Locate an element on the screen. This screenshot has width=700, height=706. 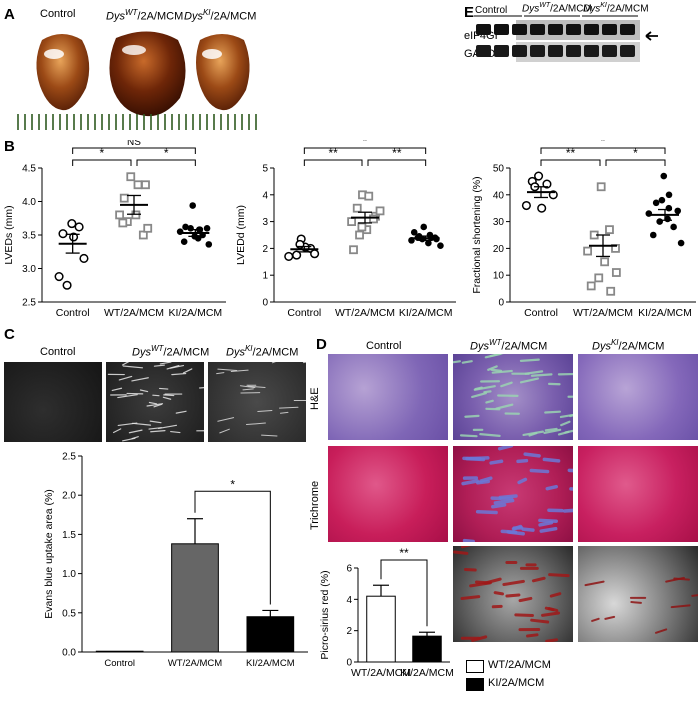
panel-label-d: D is located at coordinates (321, 344).